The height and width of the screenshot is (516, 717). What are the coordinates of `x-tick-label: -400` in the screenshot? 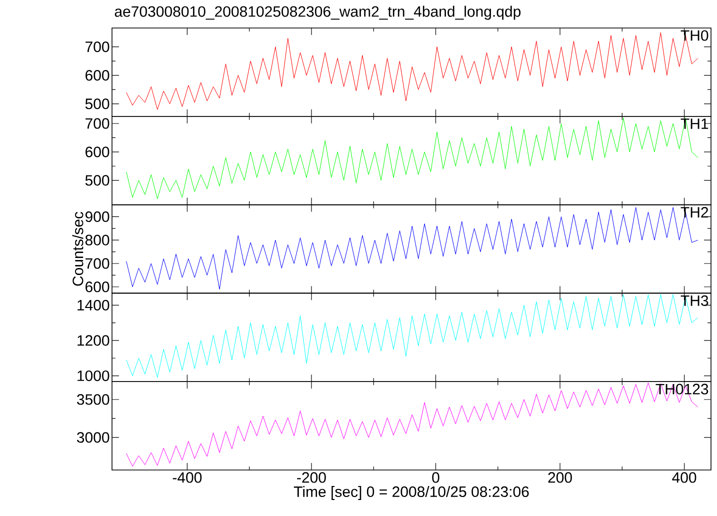 It's located at (187, 477).